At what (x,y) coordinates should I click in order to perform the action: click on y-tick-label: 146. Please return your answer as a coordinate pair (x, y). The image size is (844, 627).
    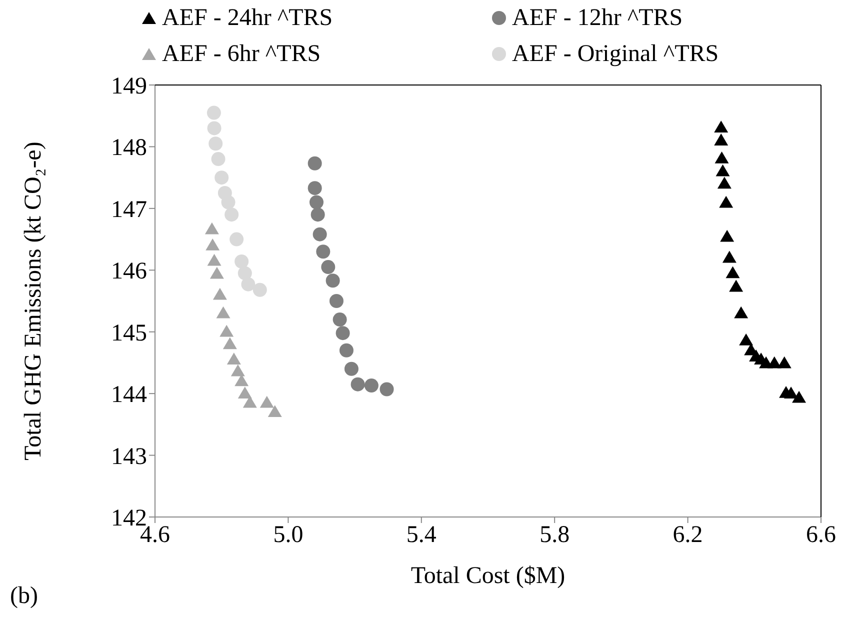
    Looking at the image, I should click on (129, 271).